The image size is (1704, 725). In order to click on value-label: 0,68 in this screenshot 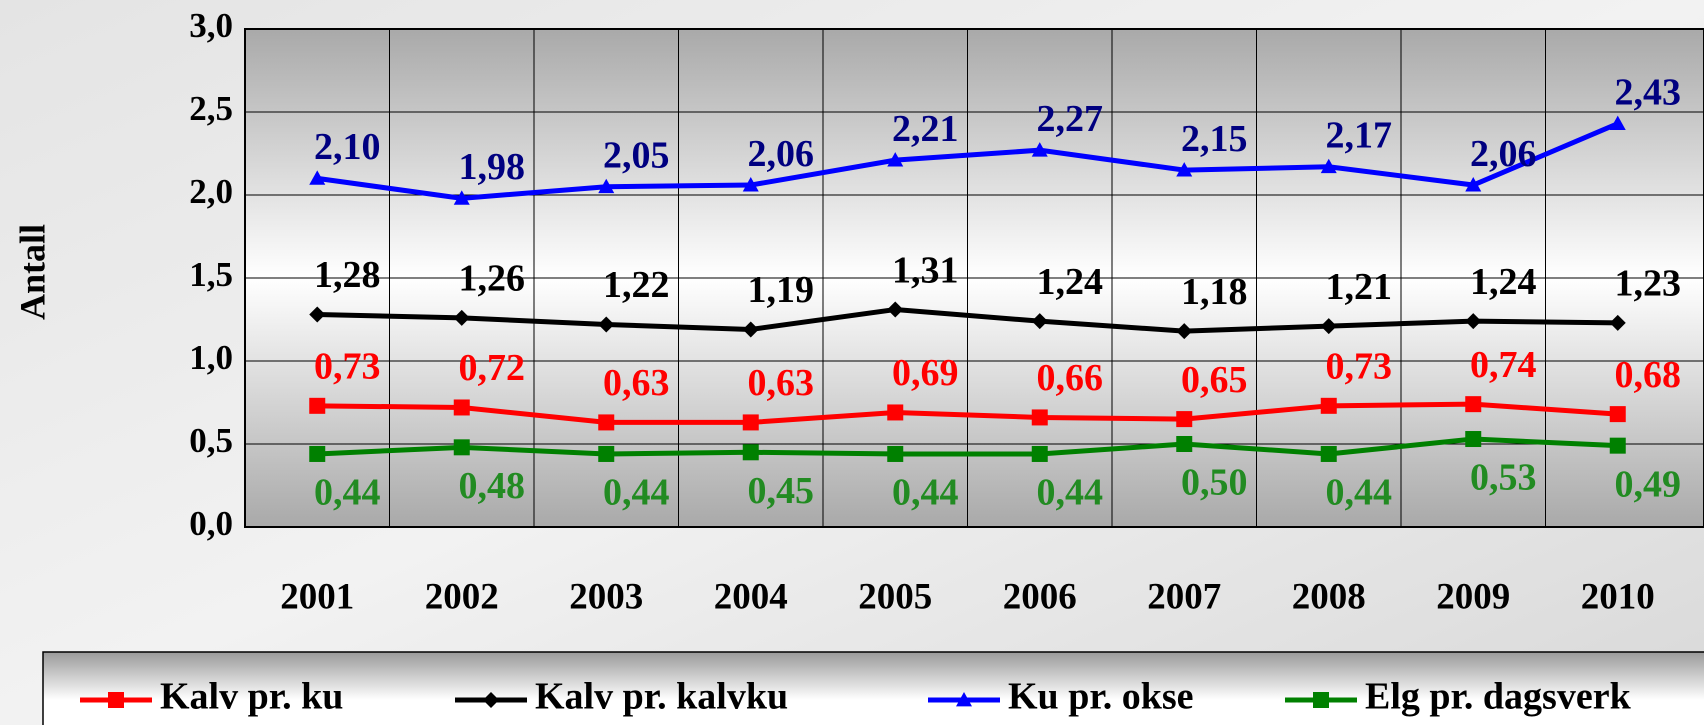, I will do `click(1648, 375)`.